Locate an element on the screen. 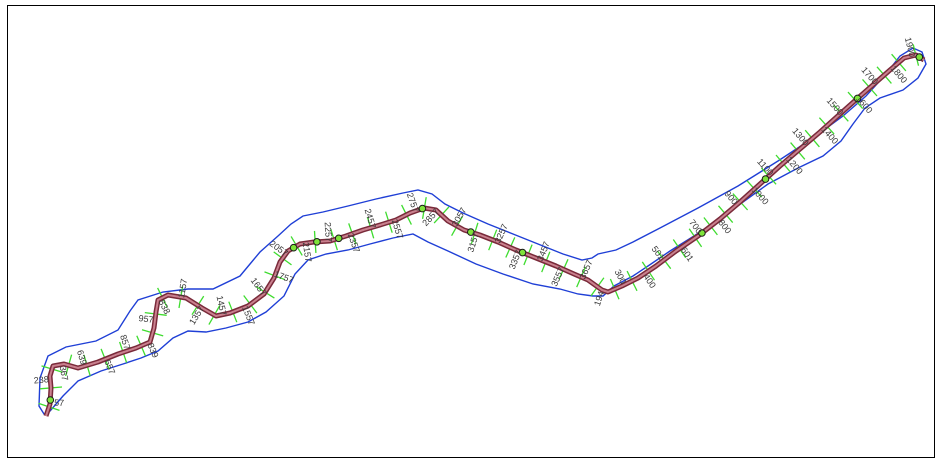 The height and width of the screenshot is (463, 943). station-label: 2757 is located at coordinates (413, 202).